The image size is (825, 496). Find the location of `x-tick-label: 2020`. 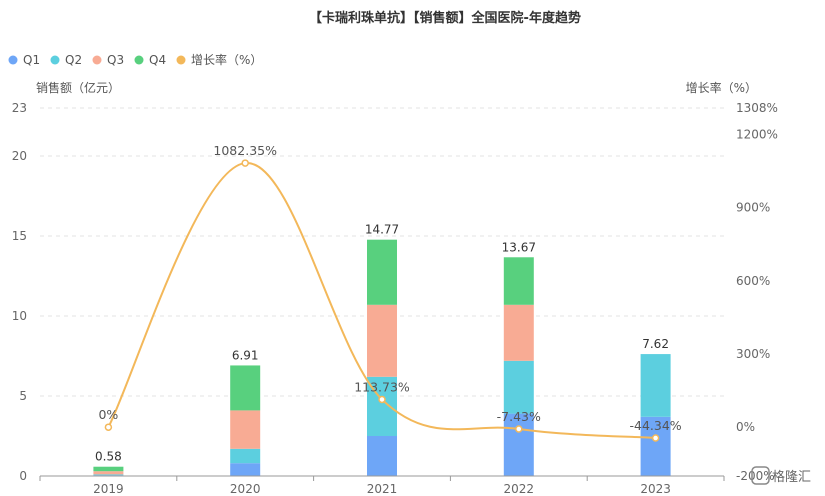

x-tick-label: 2020 is located at coordinates (245, 489).